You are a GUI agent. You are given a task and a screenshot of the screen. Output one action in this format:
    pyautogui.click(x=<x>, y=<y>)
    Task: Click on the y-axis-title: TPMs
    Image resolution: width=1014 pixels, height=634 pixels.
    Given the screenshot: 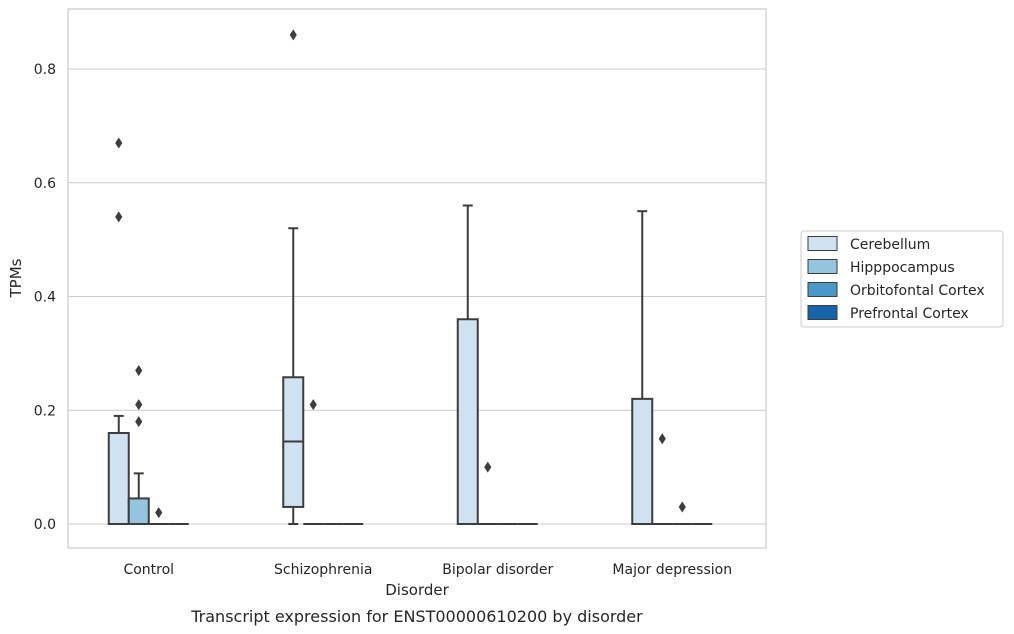 What is the action you would take?
    pyautogui.click(x=16, y=278)
    